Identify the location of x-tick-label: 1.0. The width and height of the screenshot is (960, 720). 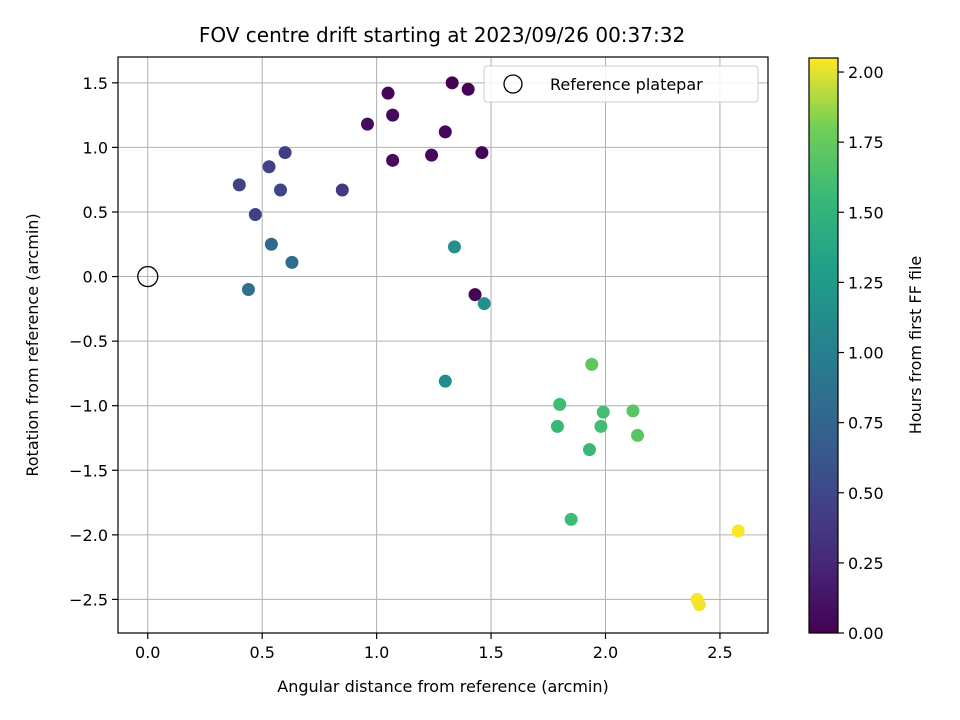
(376, 652).